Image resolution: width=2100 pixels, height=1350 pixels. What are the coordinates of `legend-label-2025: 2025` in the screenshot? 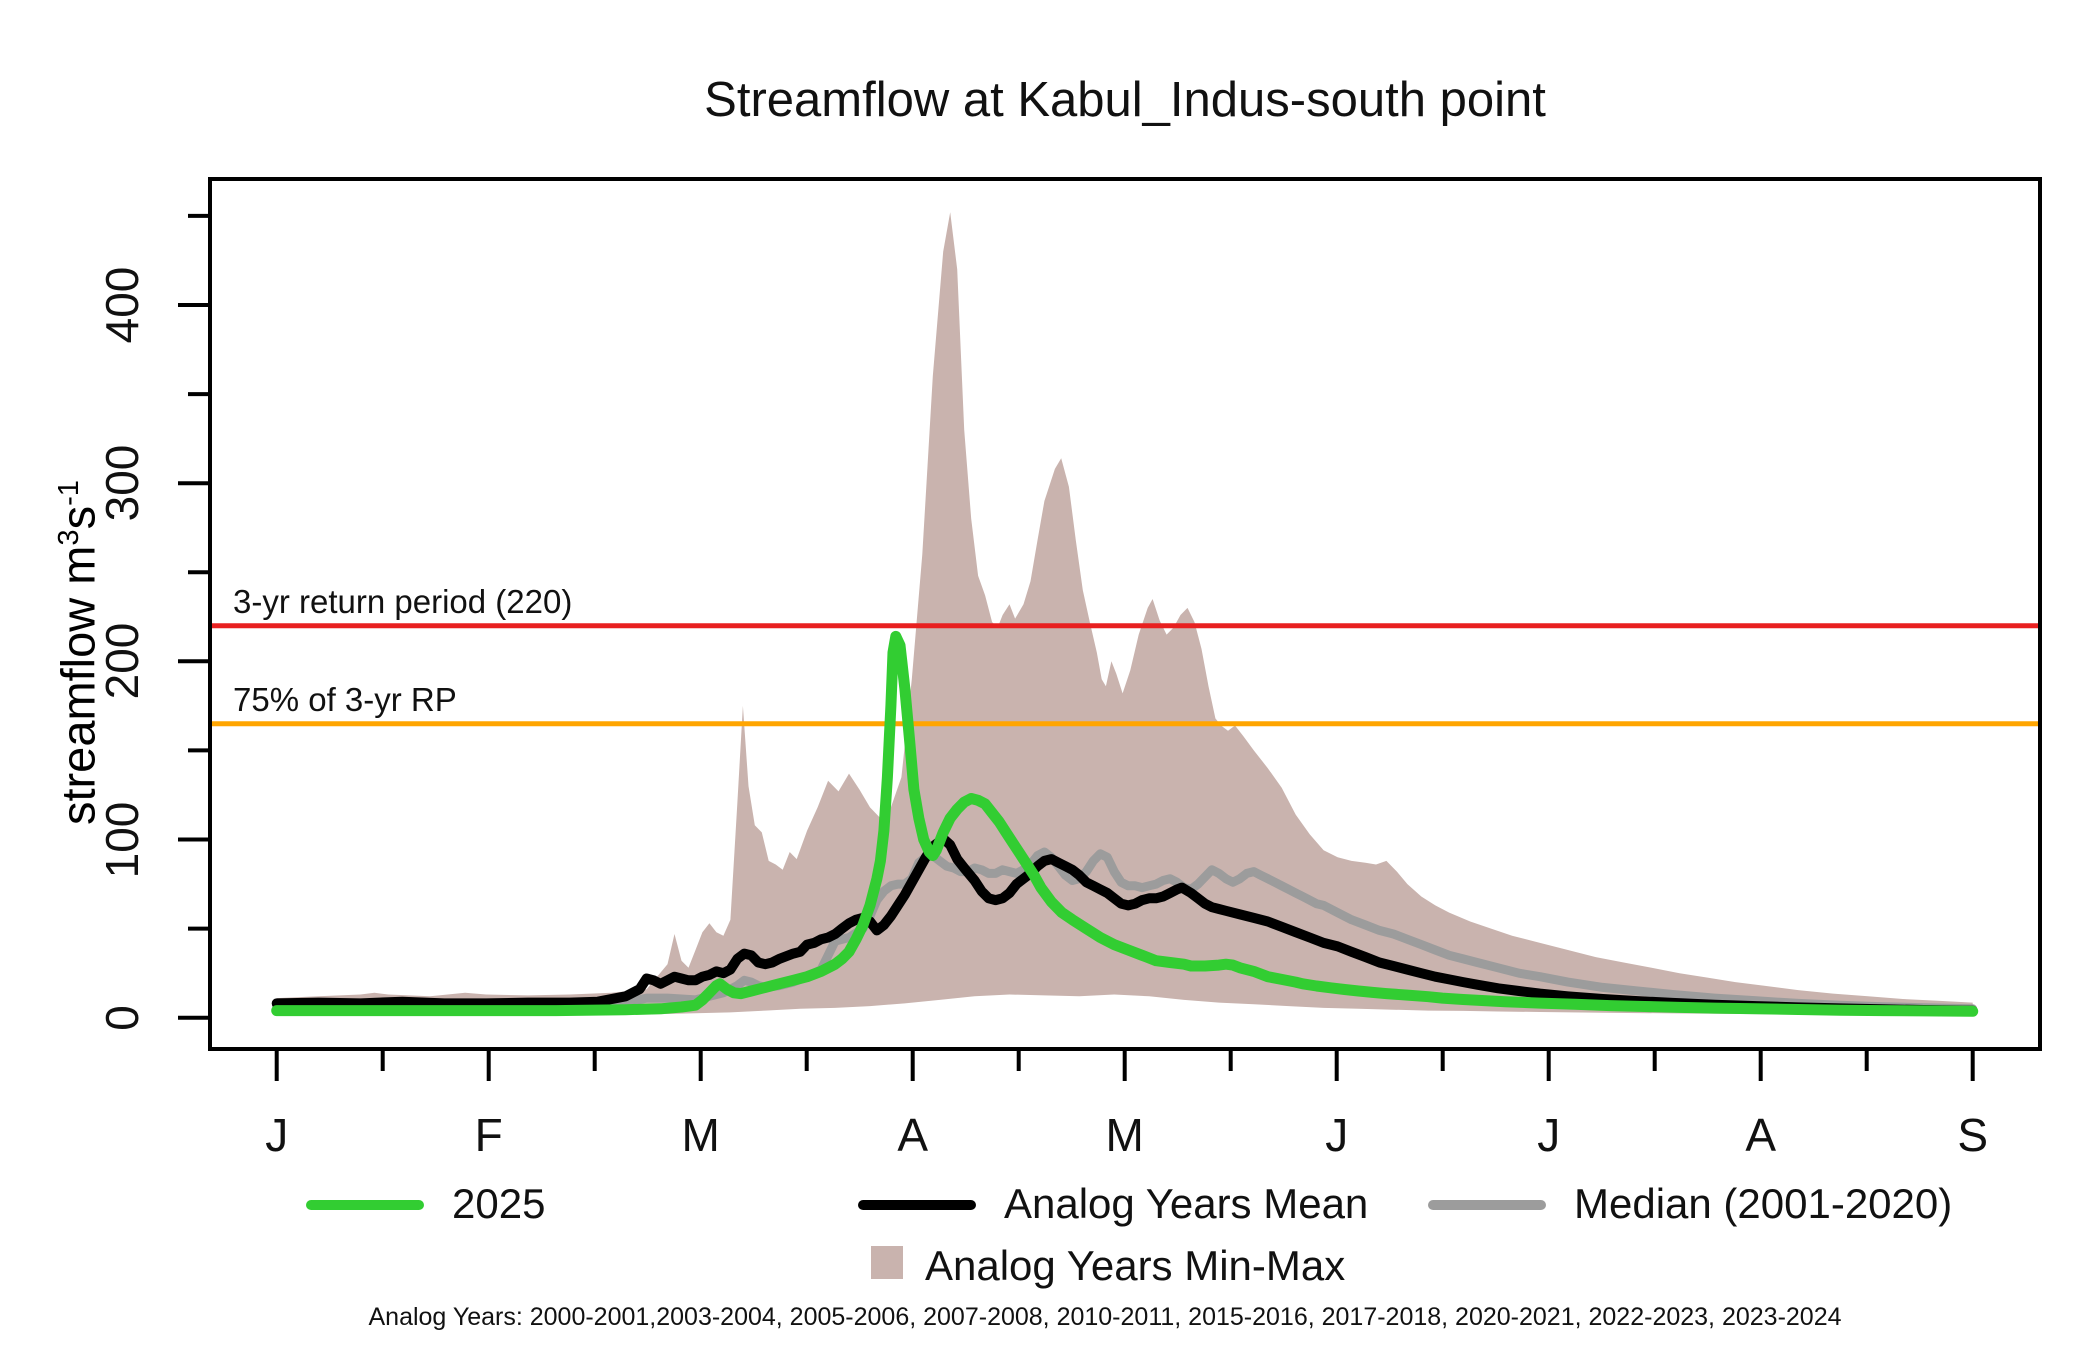 It's located at (499, 1203).